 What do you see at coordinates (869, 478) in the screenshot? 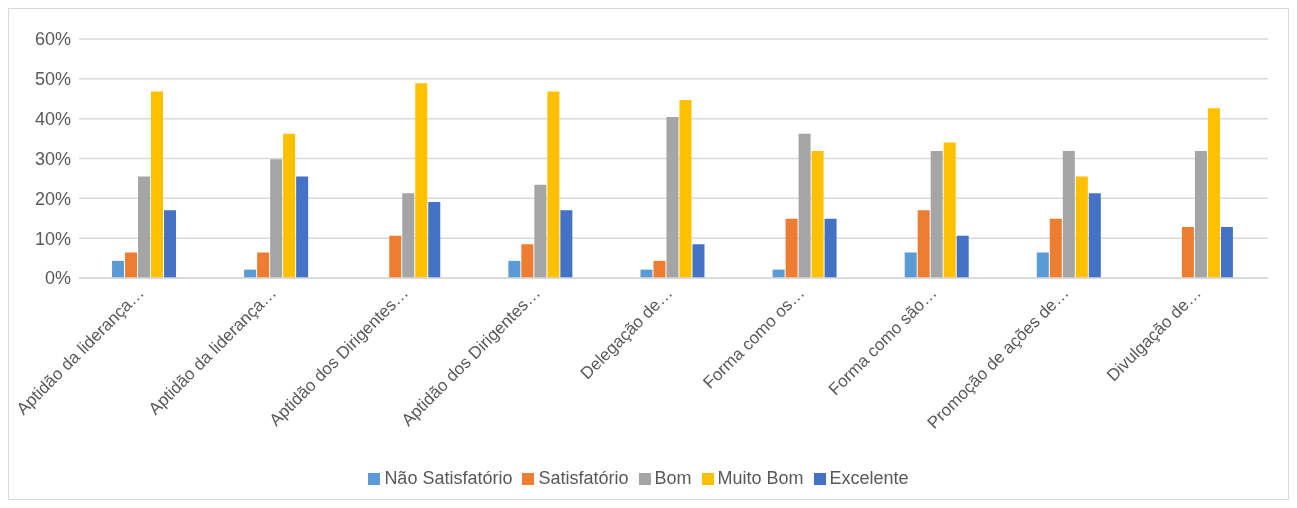
I see `legend-label: Excelente` at bounding box center [869, 478].